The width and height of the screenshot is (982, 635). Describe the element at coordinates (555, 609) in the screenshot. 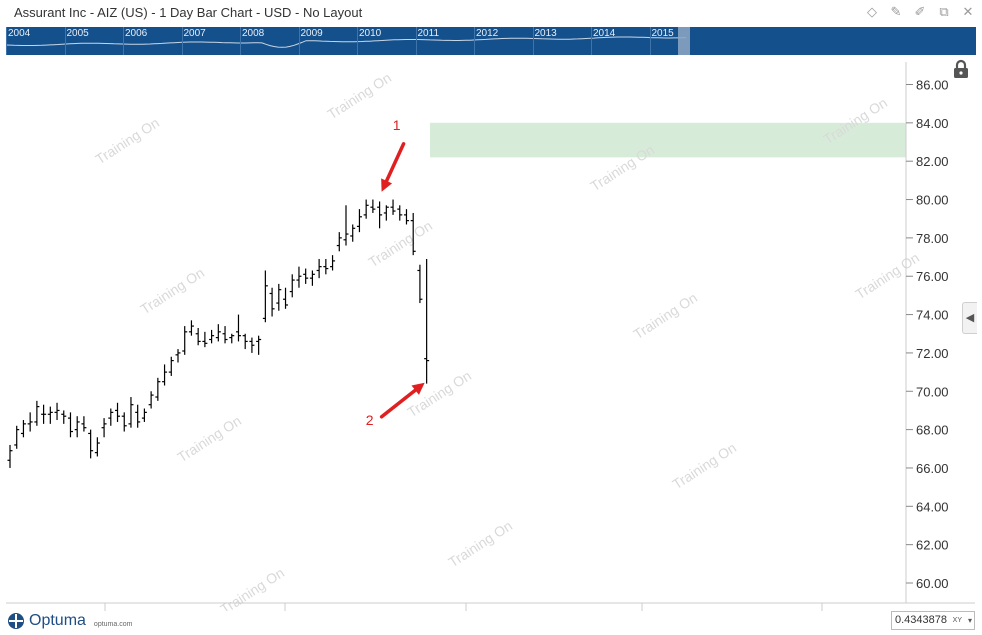

I see `x-tick-label: Sep` at that location.